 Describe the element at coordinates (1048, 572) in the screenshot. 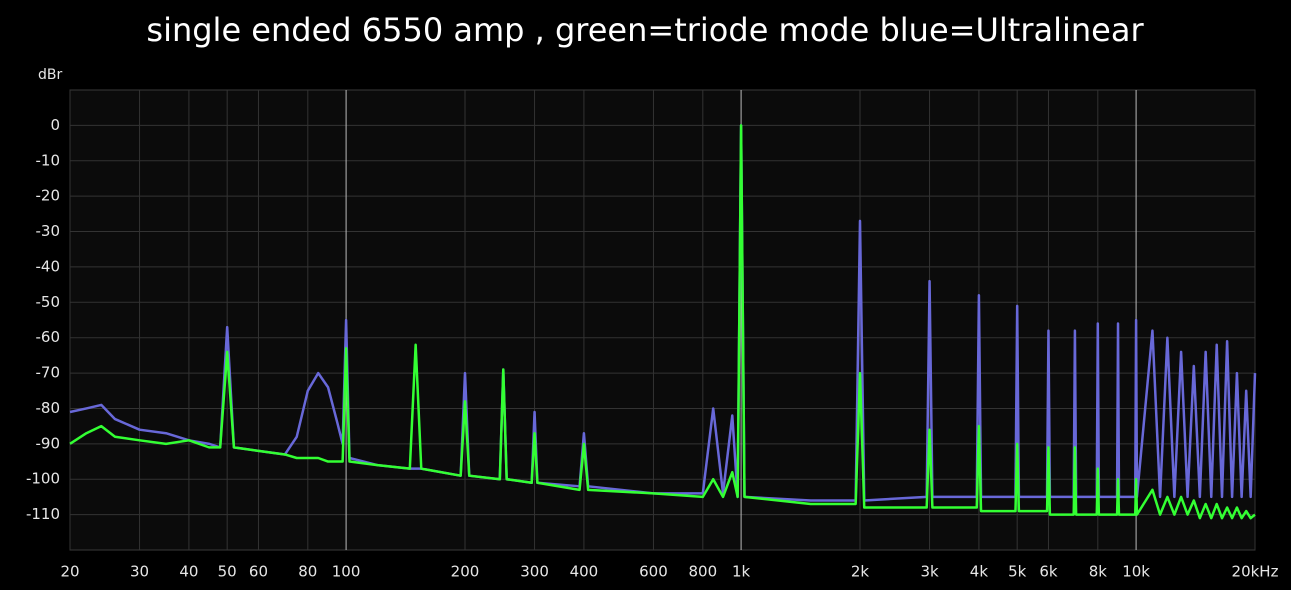

I see `x-tick-label: 6k` at that location.